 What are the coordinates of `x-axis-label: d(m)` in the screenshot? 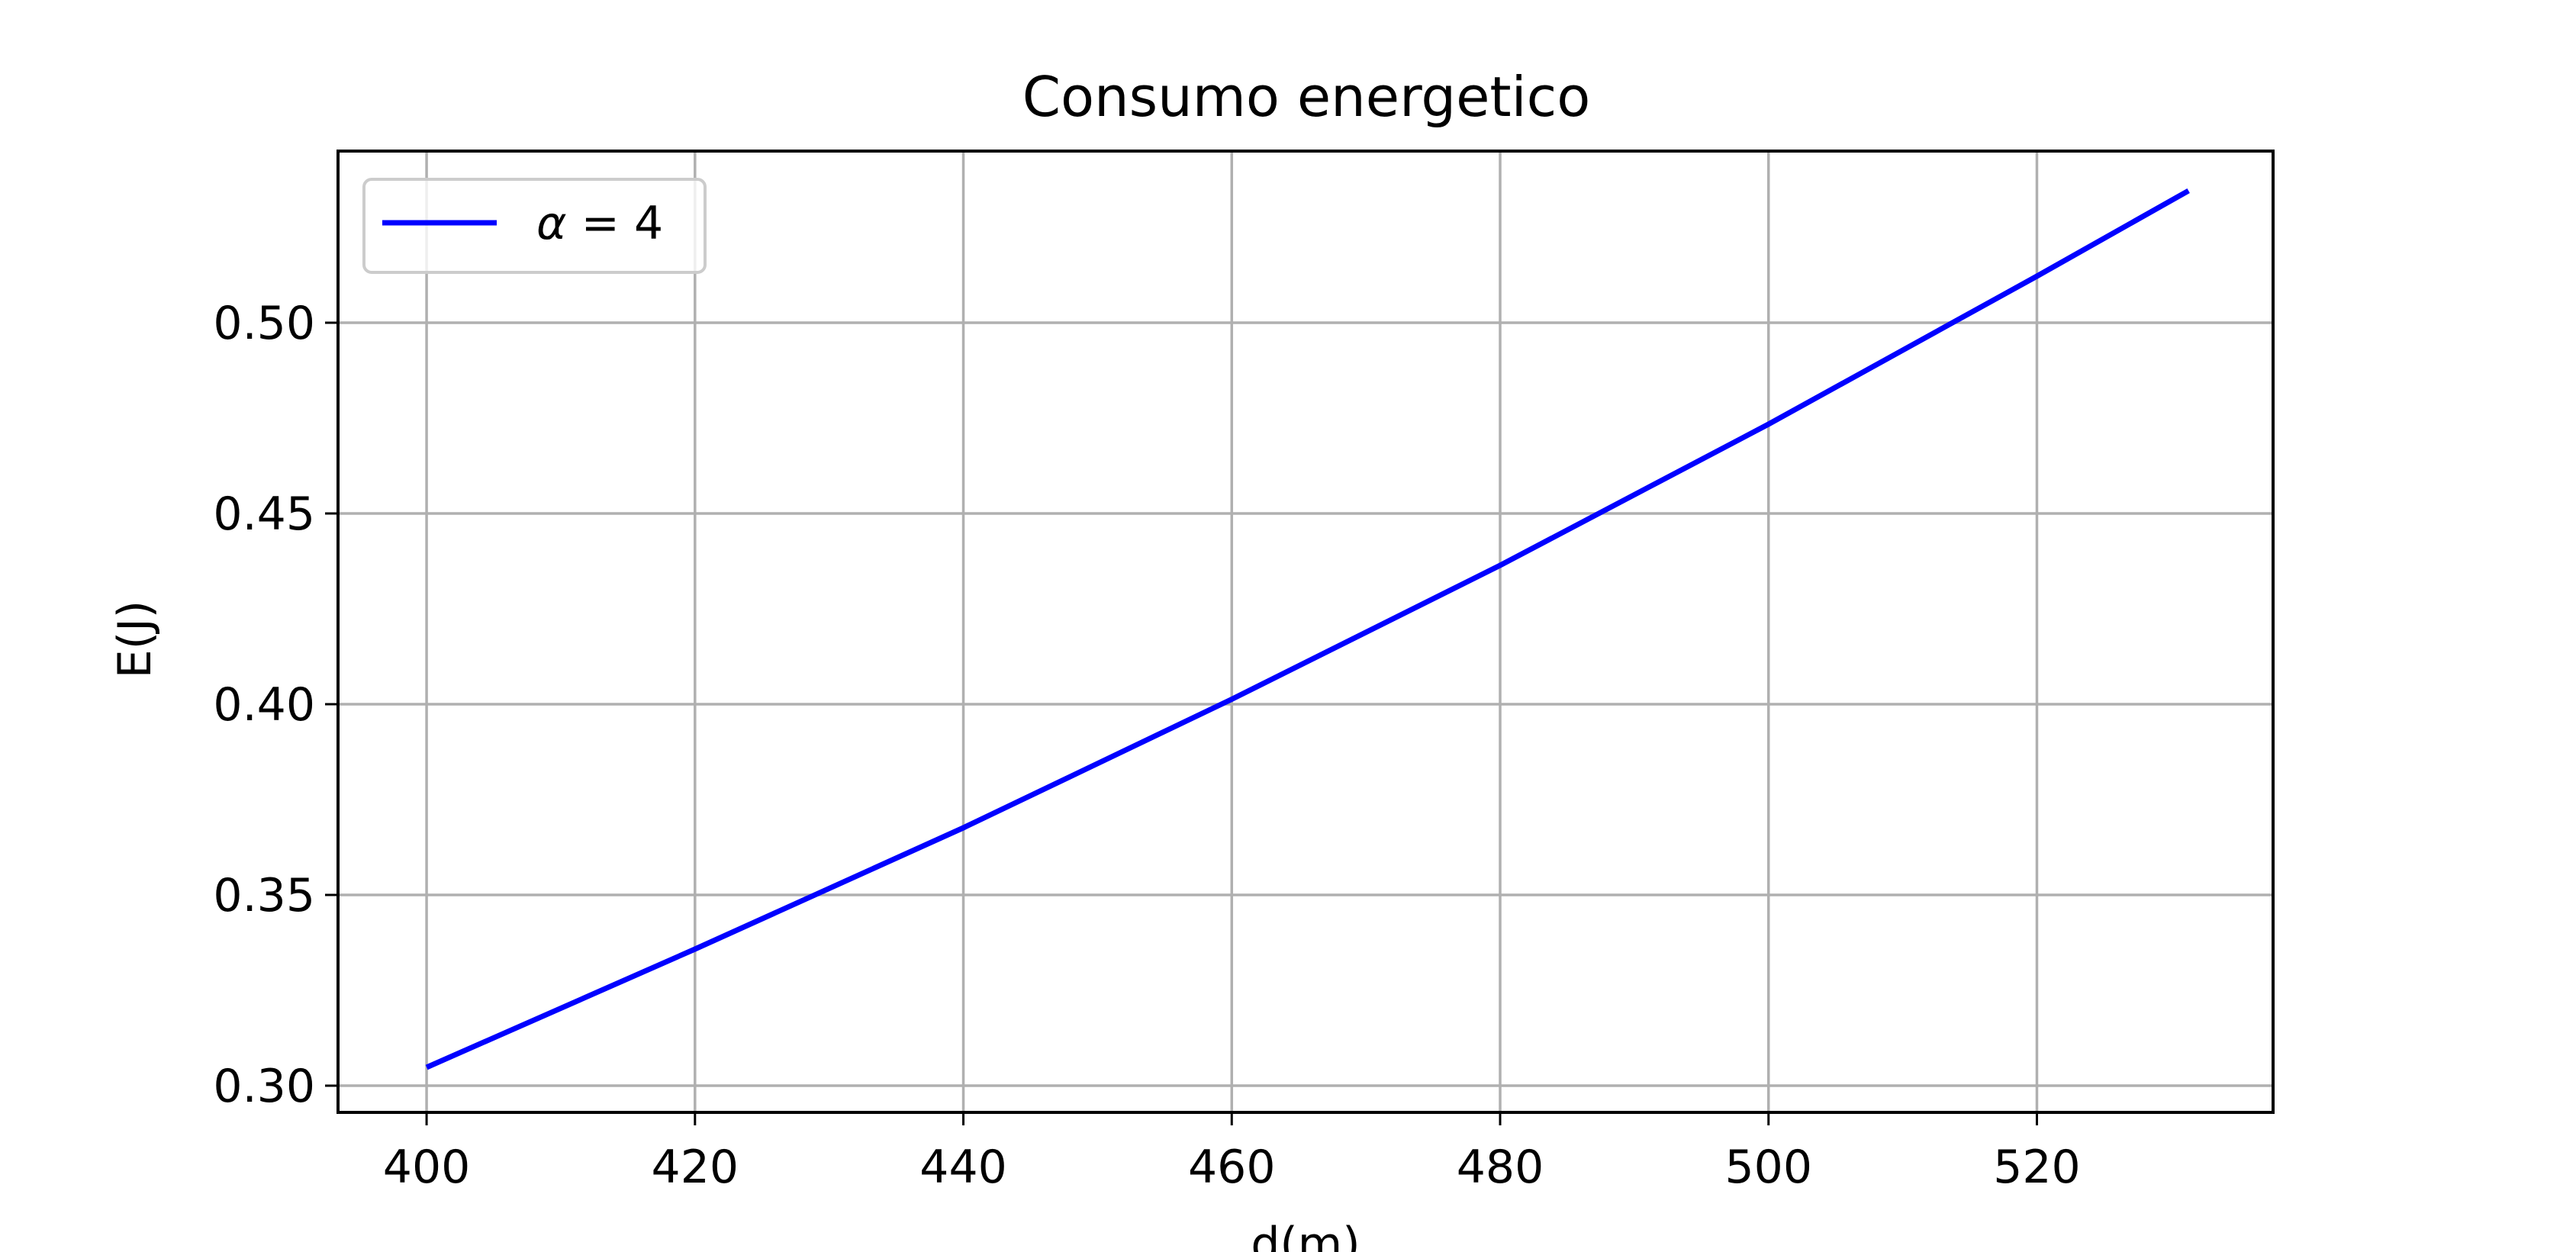 It's located at (1305, 1235).